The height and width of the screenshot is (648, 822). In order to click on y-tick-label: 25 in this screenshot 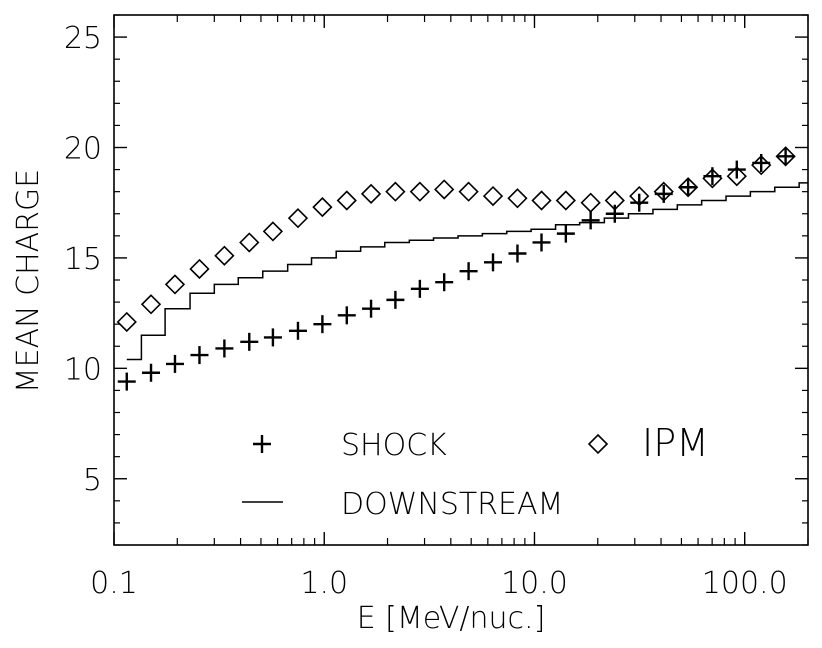, I will do `click(83, 38)`.